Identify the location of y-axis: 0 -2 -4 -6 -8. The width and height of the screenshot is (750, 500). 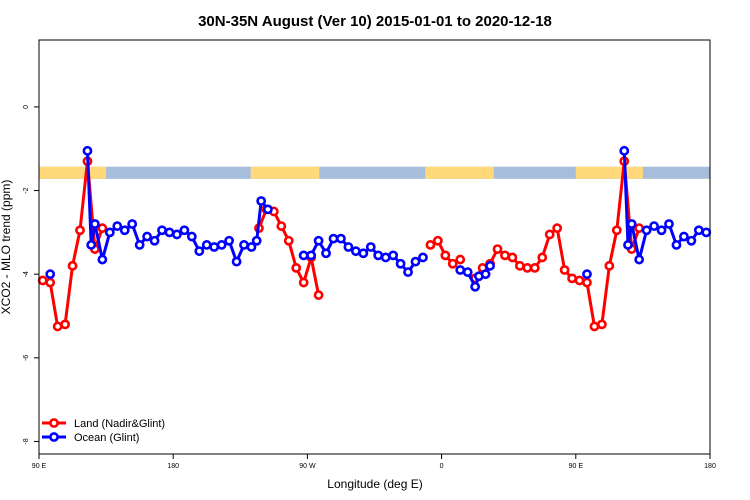
(31, 275).